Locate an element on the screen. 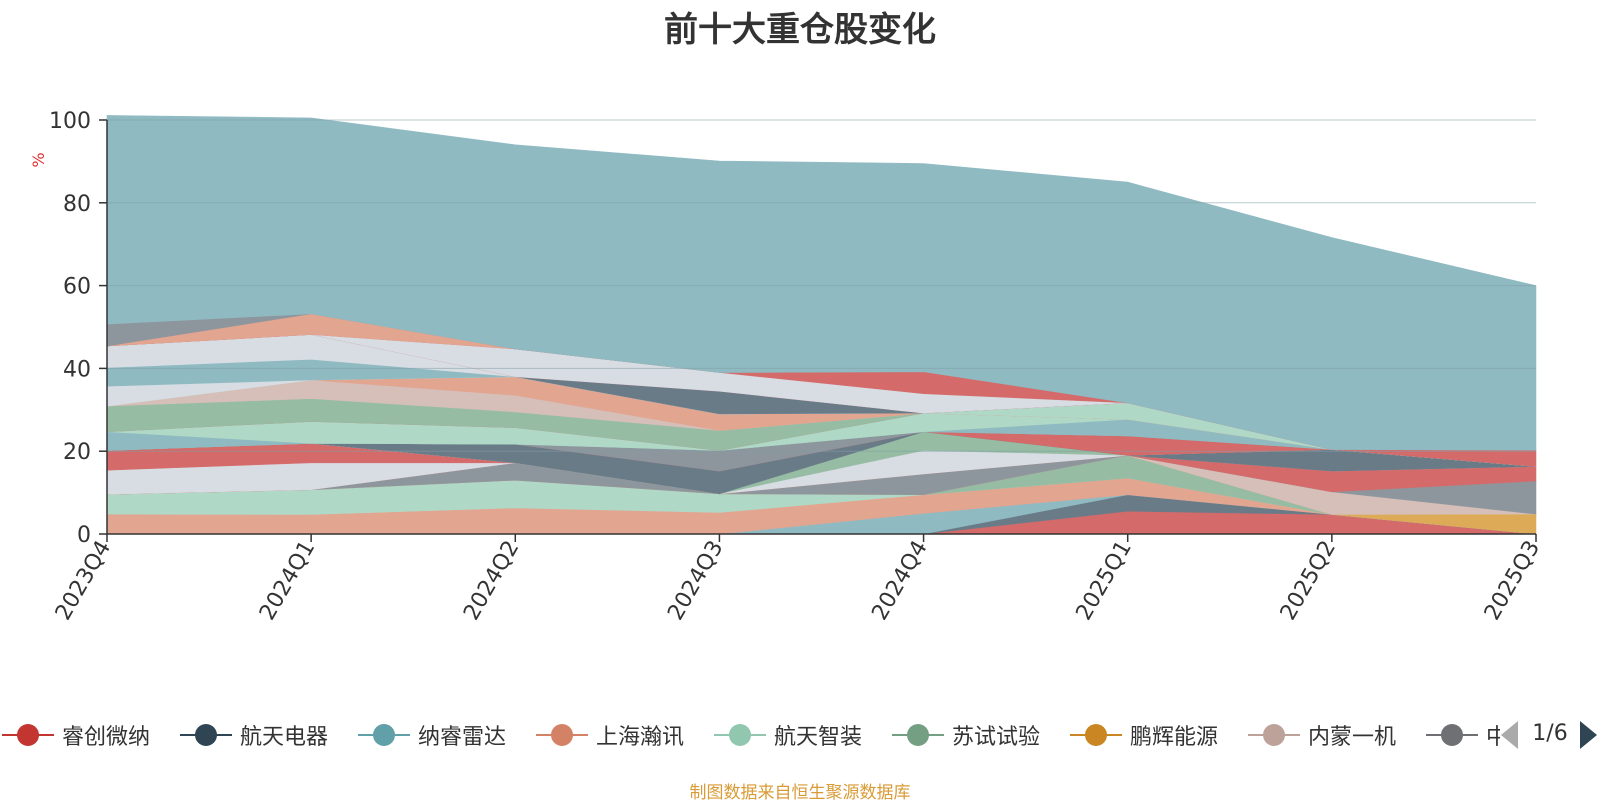  legend-label: 航天智装 is located at coordinates (818, 737).